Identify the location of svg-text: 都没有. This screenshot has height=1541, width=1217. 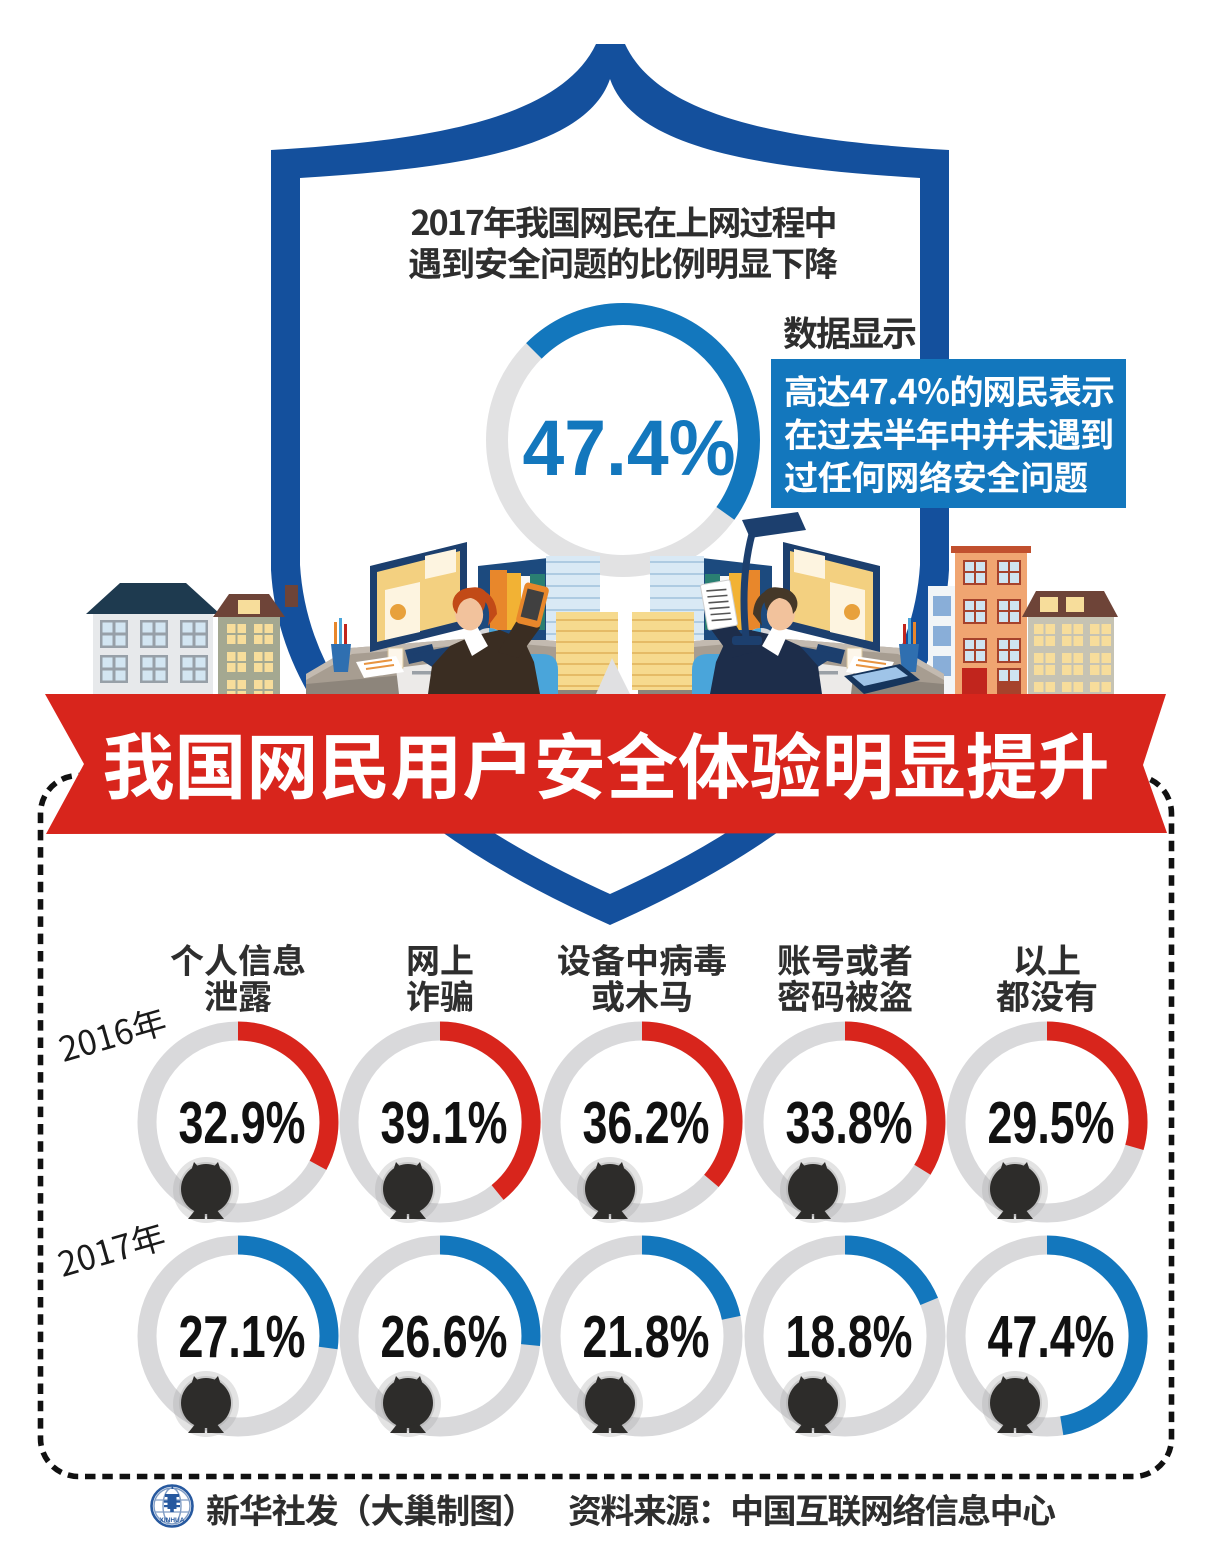
(1047, 994).